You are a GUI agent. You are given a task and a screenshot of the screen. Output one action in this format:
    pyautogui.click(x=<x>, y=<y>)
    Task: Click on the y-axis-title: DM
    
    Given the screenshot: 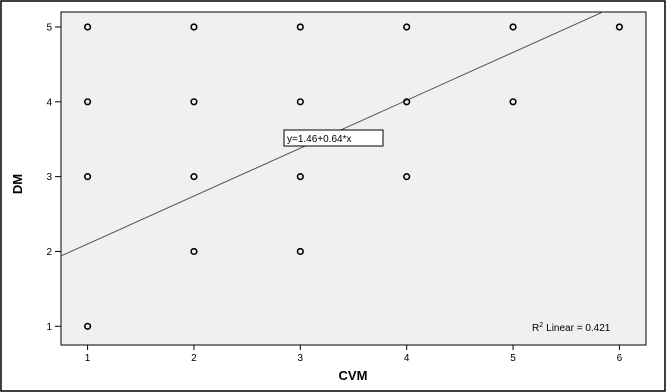 What is the action you would take?
    pyautogui.click(x=17, y=184)
    